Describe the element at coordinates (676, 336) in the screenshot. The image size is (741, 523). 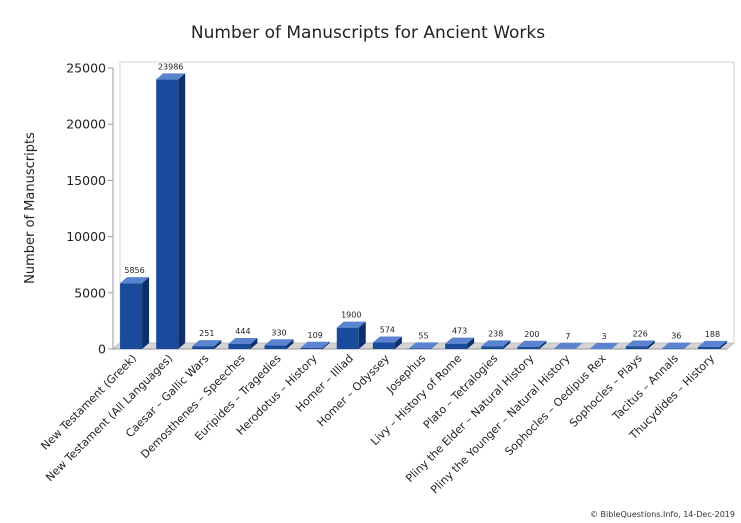
I see `data-label: 36` at that location.